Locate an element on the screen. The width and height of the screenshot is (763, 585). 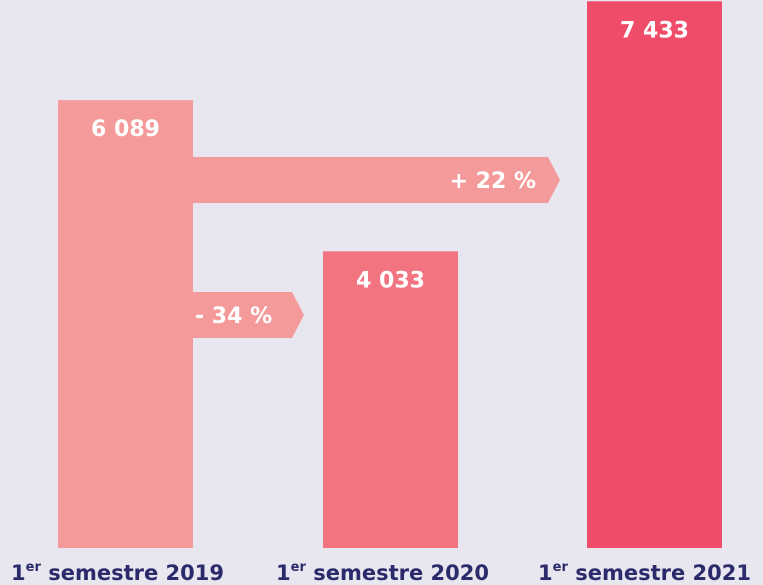
value-label: 7 433 is located at coordinates (654, 30).